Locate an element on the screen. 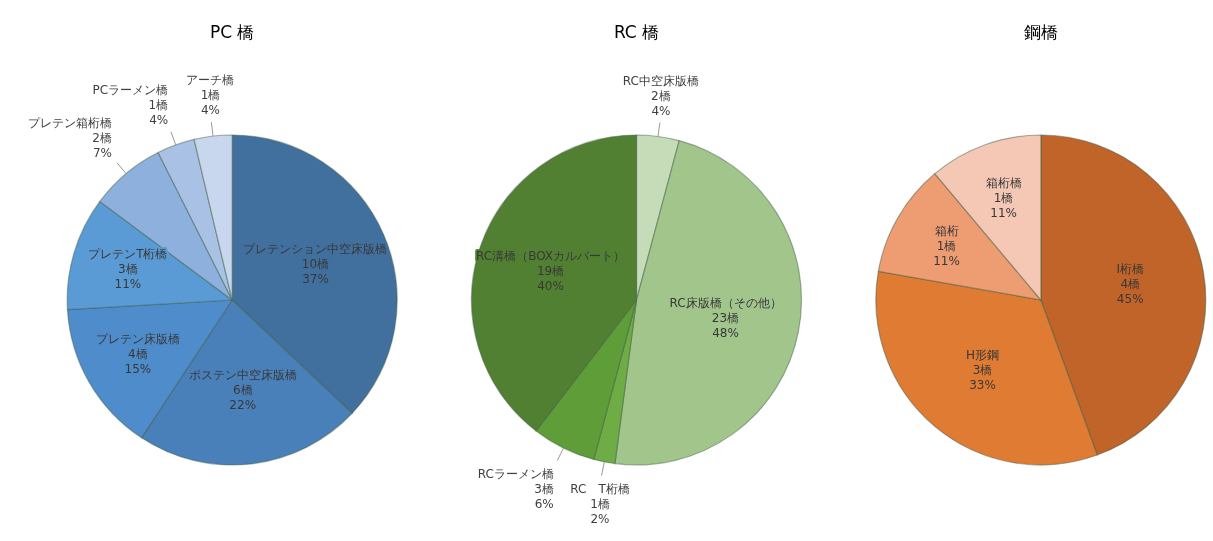 The width and height of the screenshot is (1213, 541). data-label: 4橋 45% is located at coordinates (1130, 292).